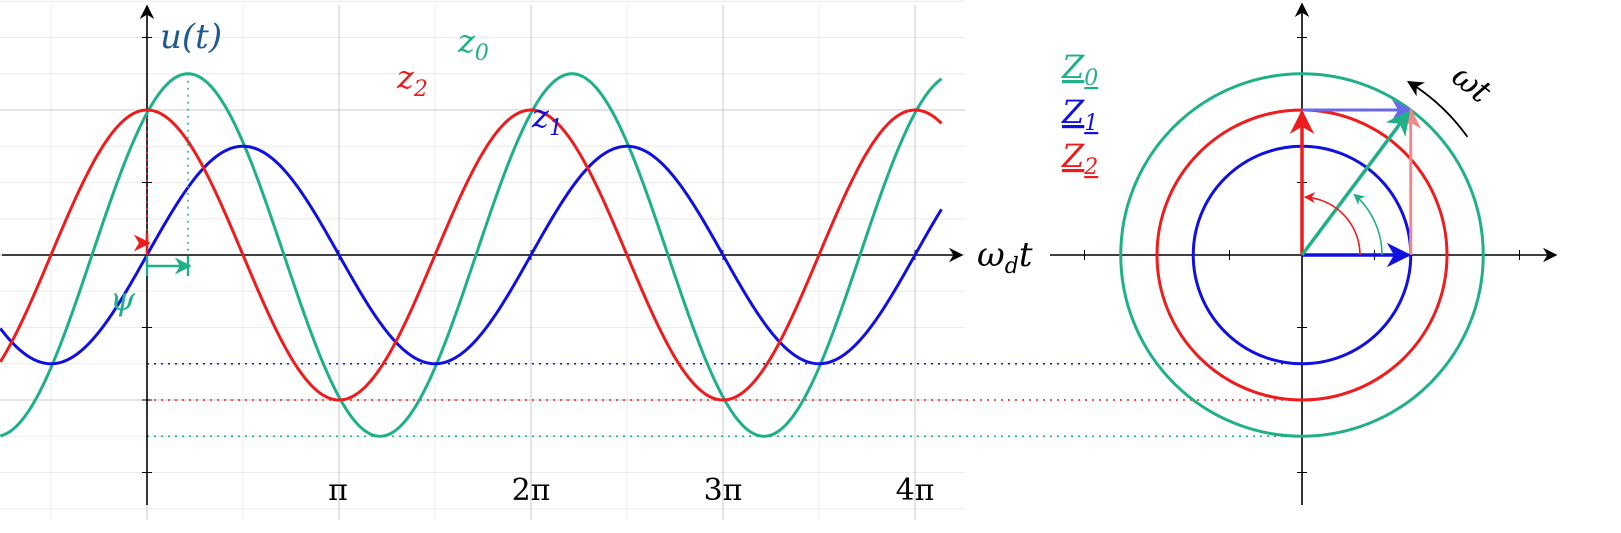  Describe the element at coordinates (531, 490) in the screenshot. I see `tick-label-2pi: 2π` at that location.